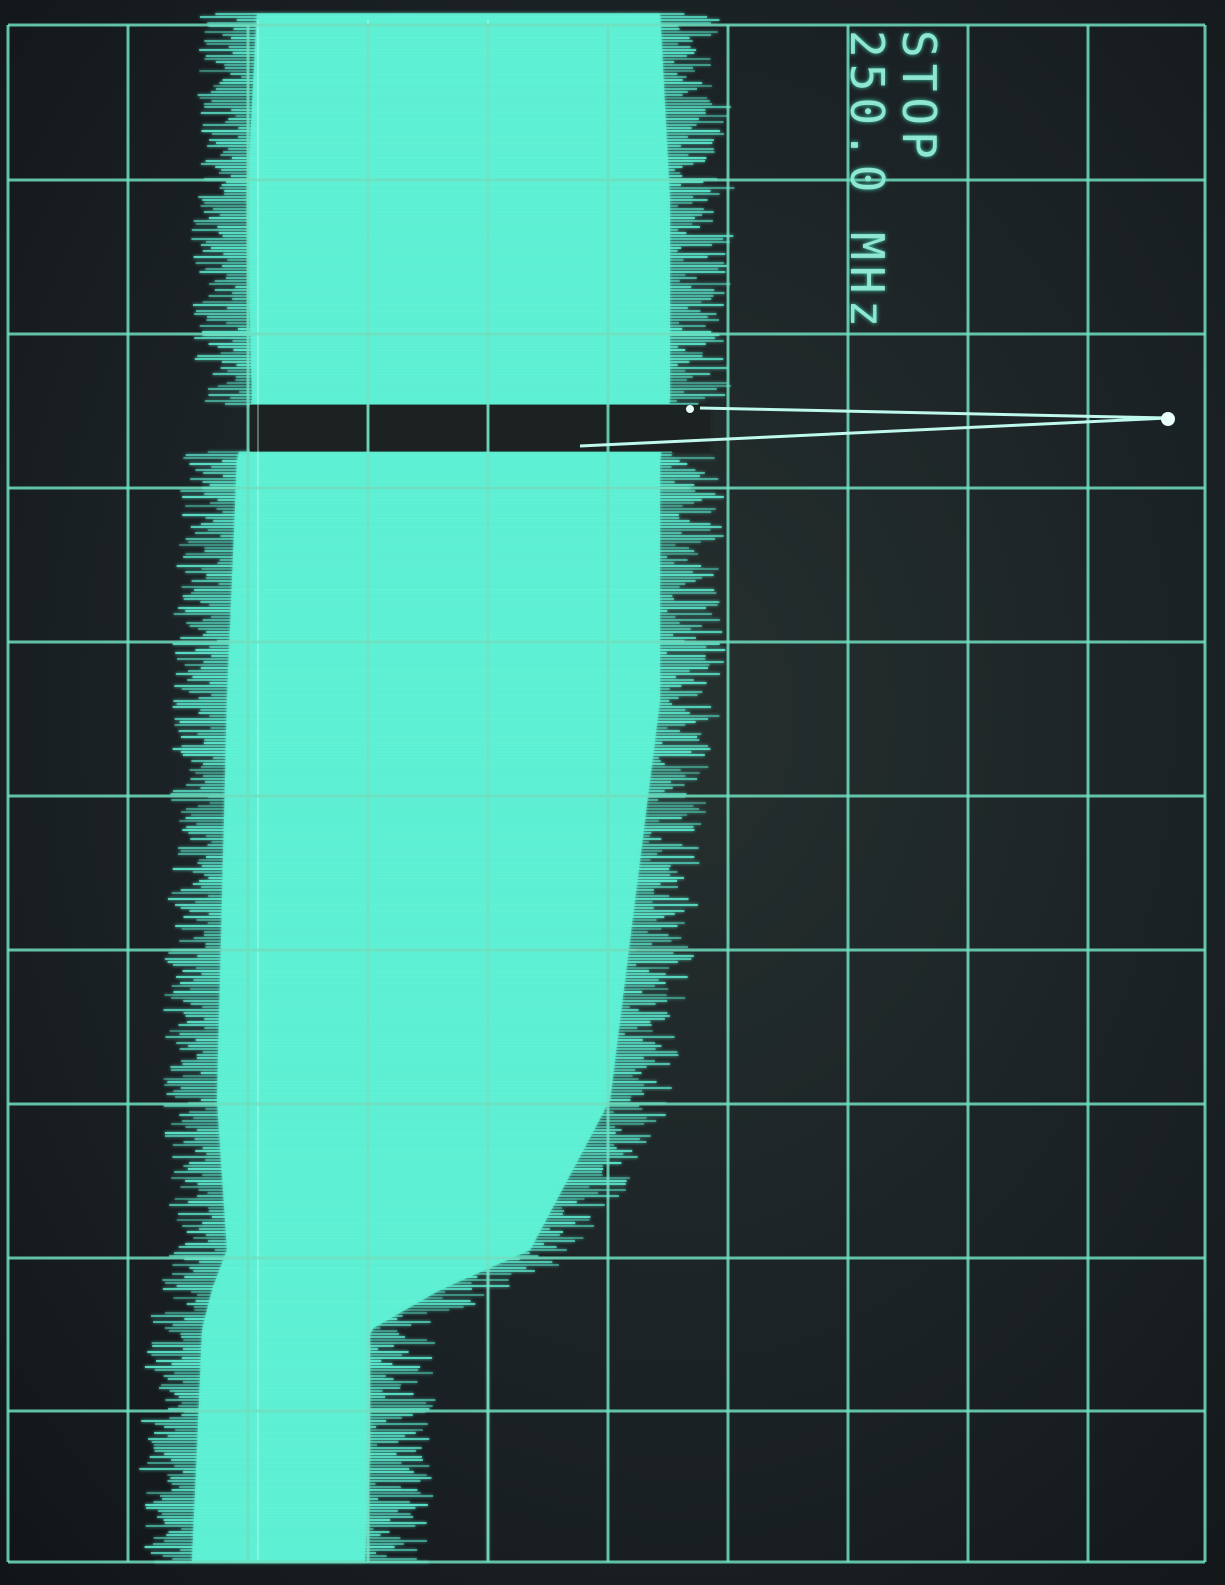 The width and height of the screenshot is (1225, 1585). I want to click on readout-mode: STOP, so click(919, 97).